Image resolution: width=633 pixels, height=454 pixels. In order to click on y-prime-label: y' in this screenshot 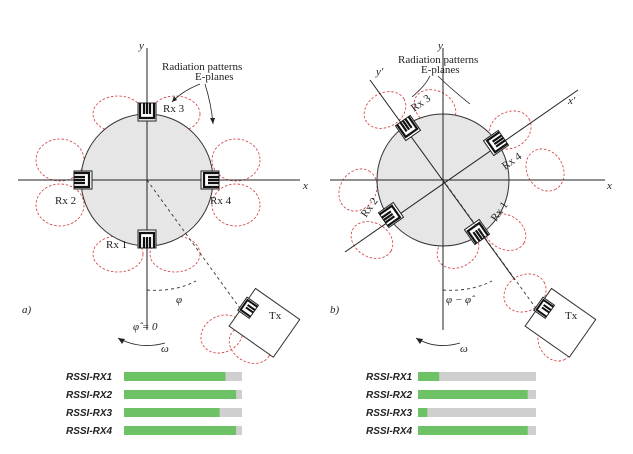, I will do `click(379, 72)`.